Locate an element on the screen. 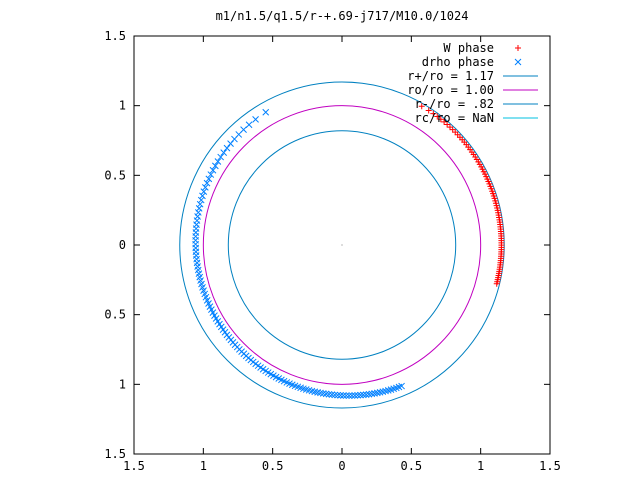  legend-label: rc/ro = NaN is located at coordinates (454, 118).